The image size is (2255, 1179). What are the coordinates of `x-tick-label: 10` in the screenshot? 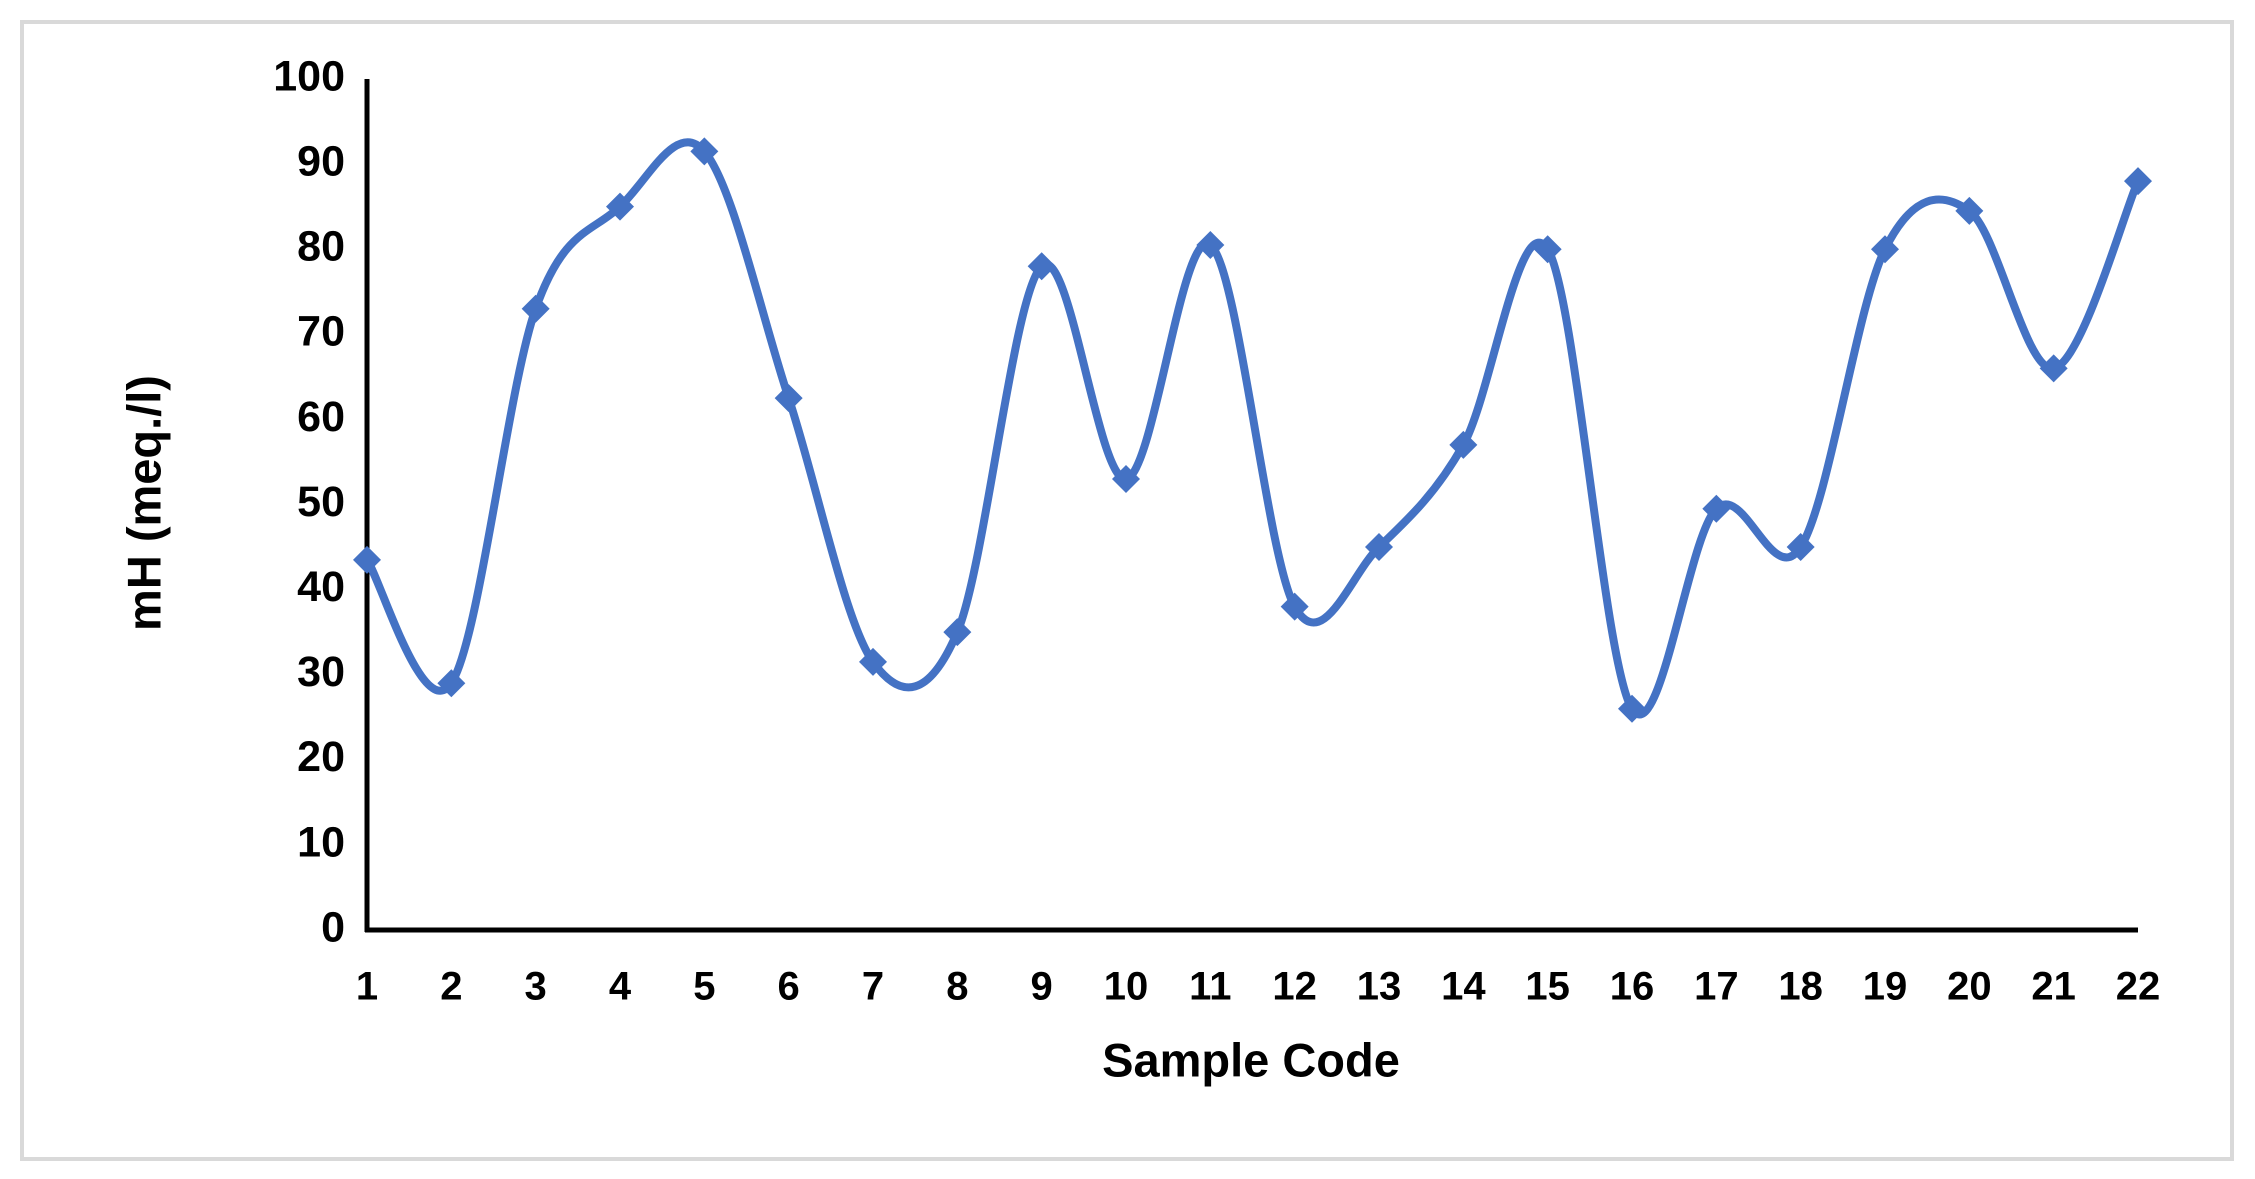 It's located at (1126, 987).